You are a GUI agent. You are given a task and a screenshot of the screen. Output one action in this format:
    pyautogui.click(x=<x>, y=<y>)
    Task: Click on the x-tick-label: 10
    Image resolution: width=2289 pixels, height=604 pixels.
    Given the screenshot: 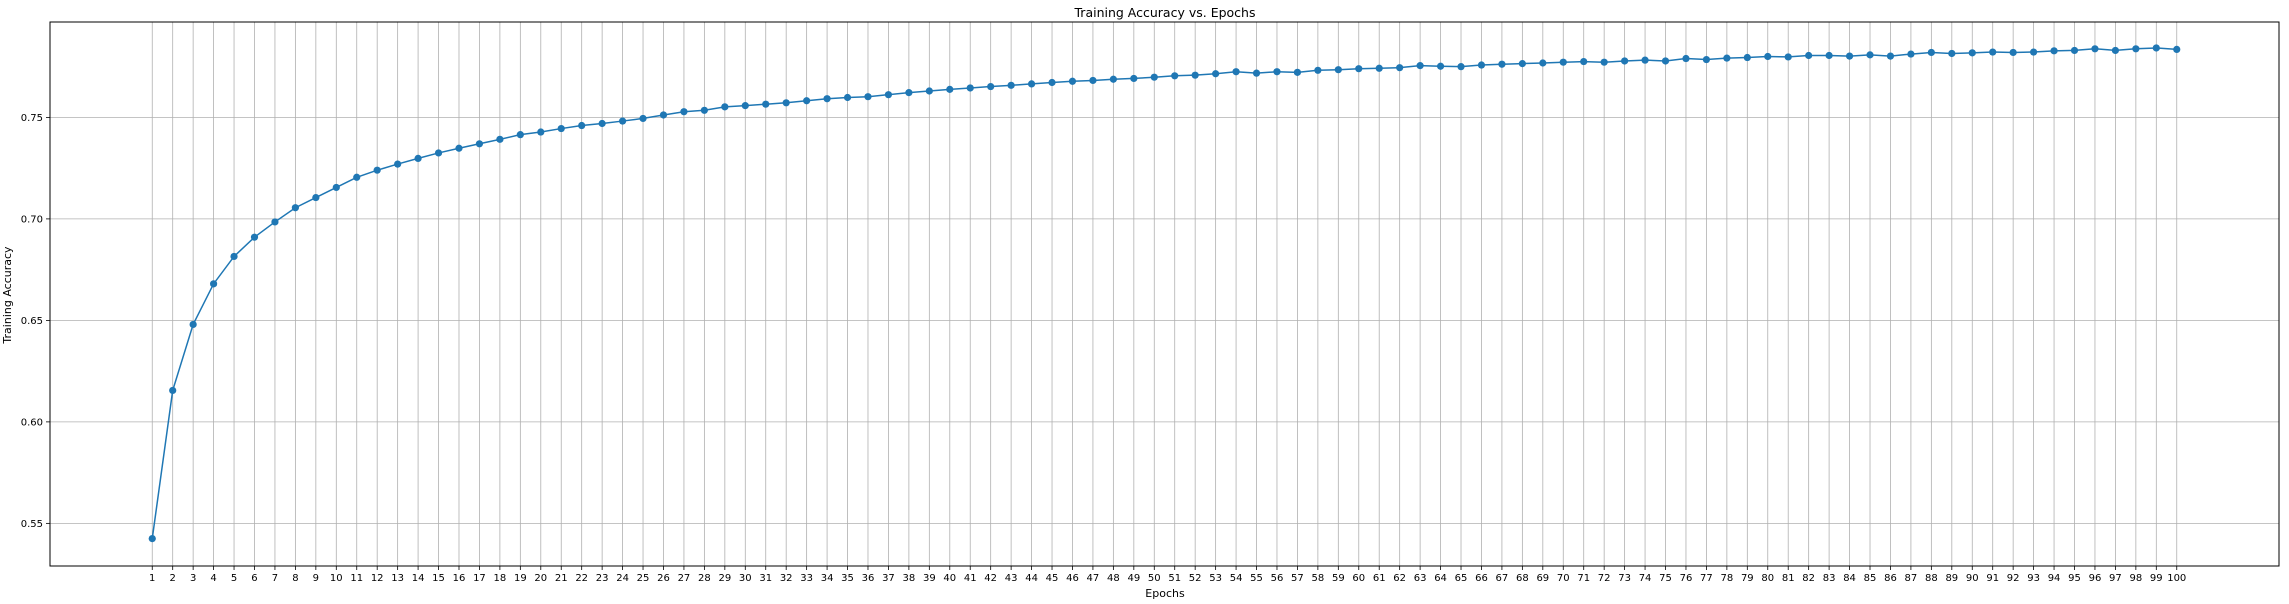 What is the action you would take?
    pyautogui.click(x=336, y=578)
    